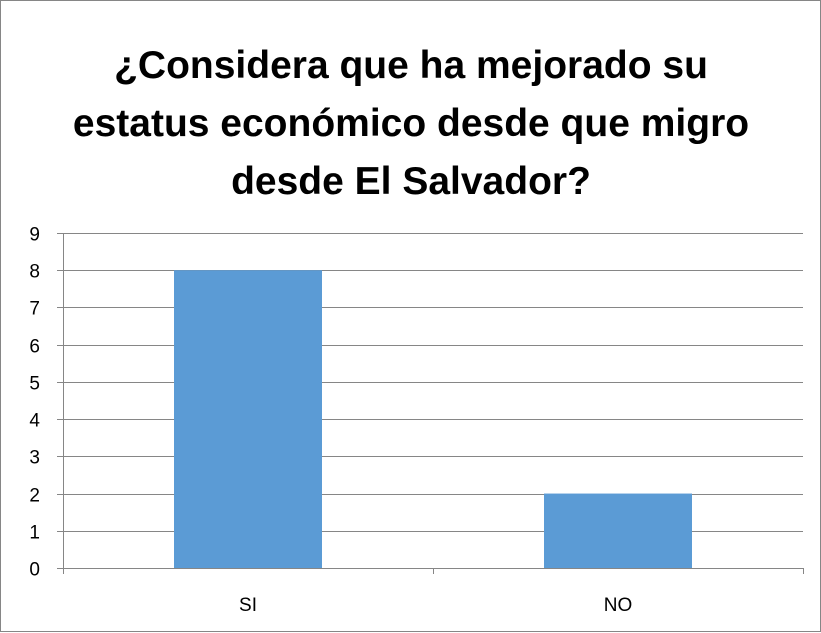  I want to click on y-tick-label-2: 2, so click(34, 496).